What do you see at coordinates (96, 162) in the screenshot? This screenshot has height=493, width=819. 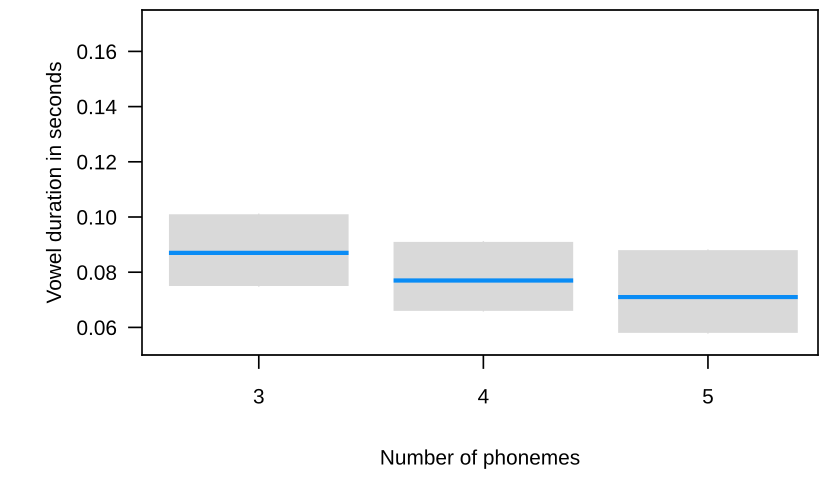 I see `y-tick-label: 0.12` at bounding box center [96, 162].